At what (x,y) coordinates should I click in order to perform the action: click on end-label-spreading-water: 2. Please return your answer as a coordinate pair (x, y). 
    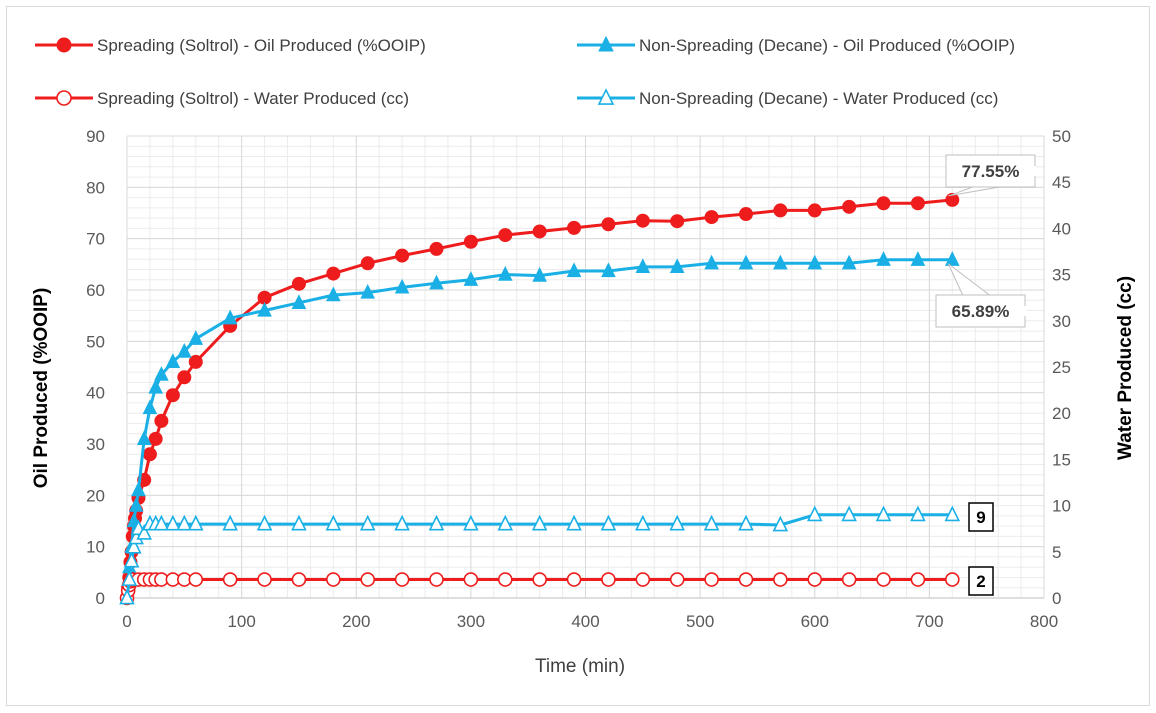
    Looking at the image, I should click on (981, 581).